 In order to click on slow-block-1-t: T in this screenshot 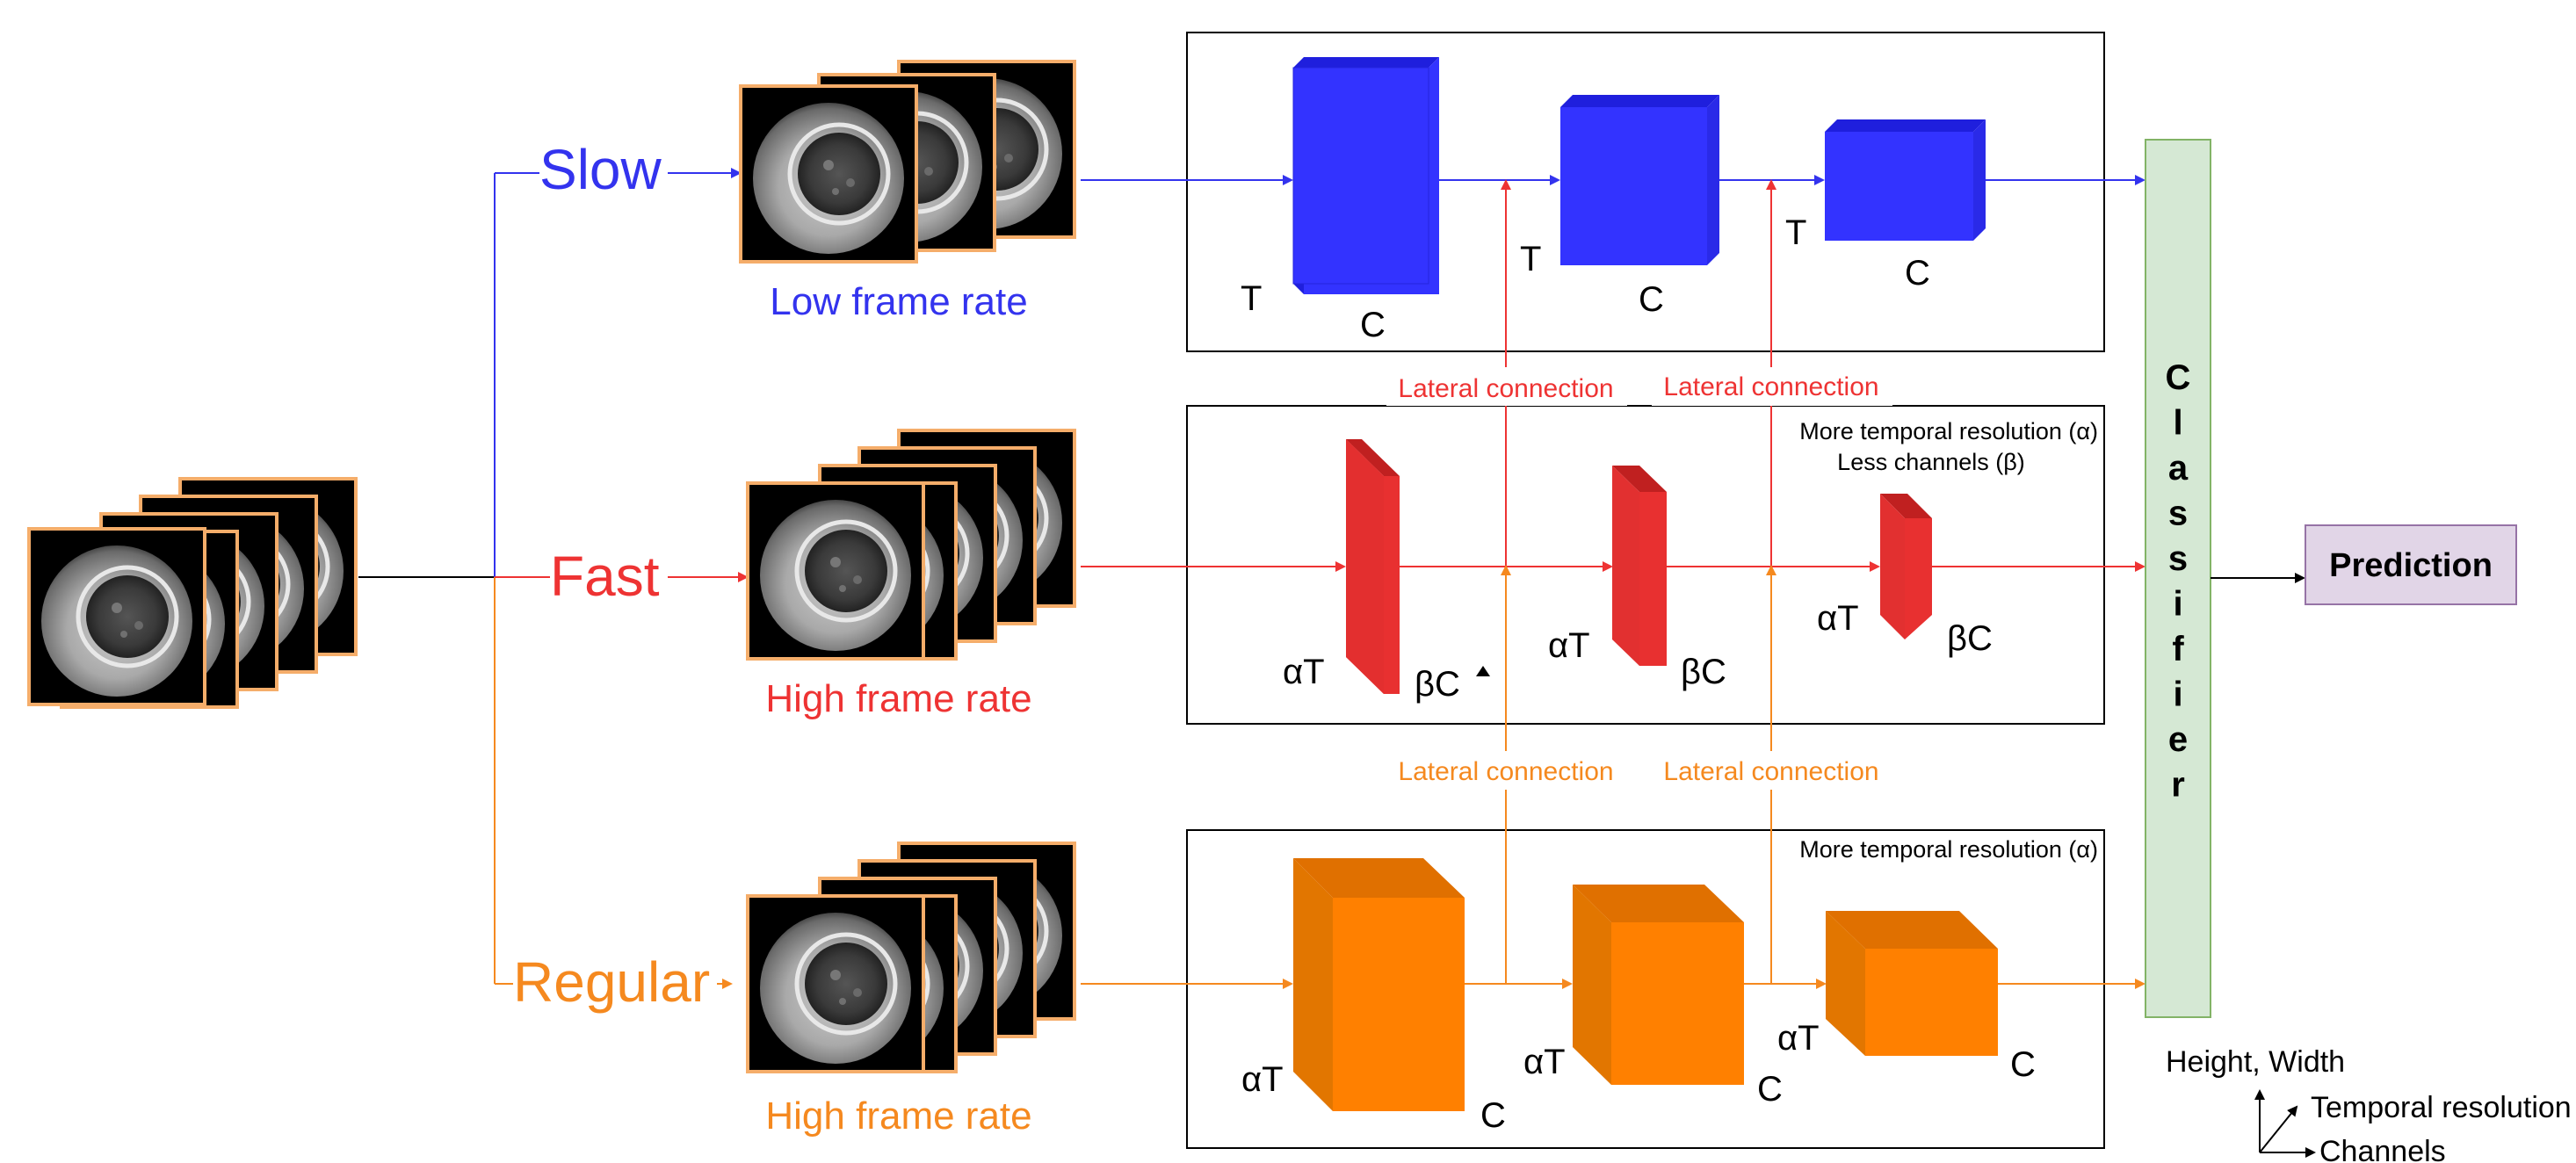, I will do `click(1251, 298)`.